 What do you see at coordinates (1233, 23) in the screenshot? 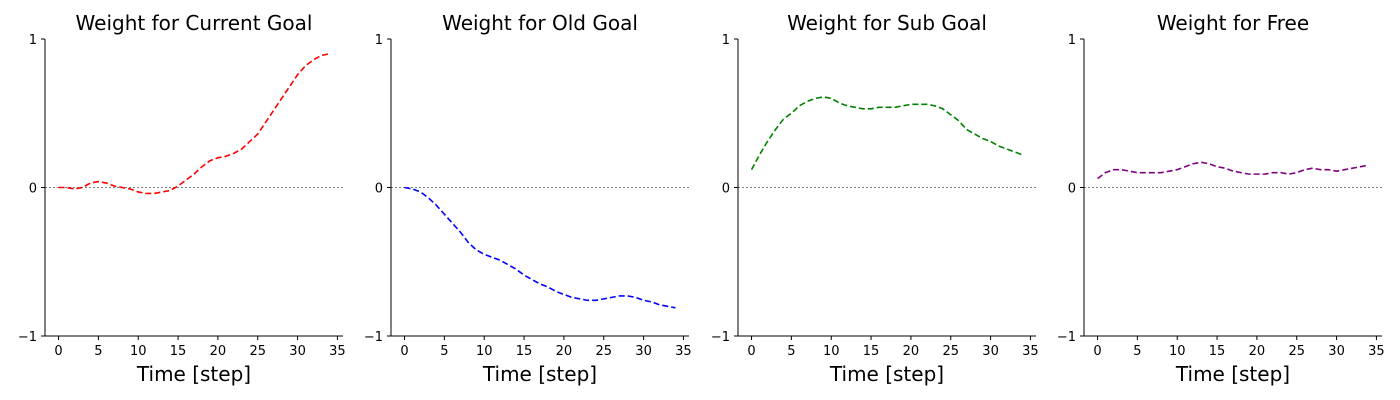
I see `subplot-title: Weight for Free` at bounding box center [1233, 23].